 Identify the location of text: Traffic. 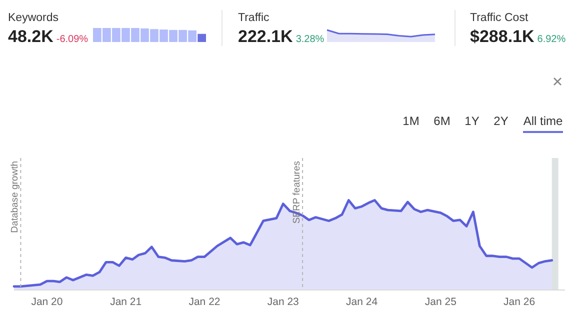
(254, 18).